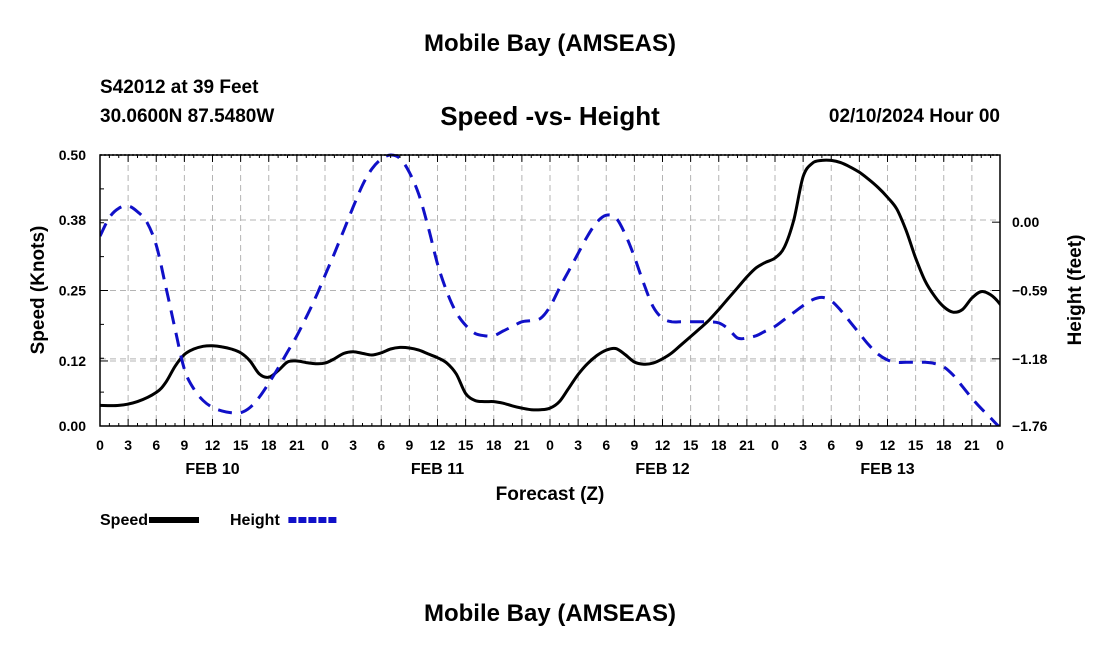 Image resolution: width=1100 pixels, height=650 pixels. I want to click on y-tick-label: 0.38, so click(72, 220).